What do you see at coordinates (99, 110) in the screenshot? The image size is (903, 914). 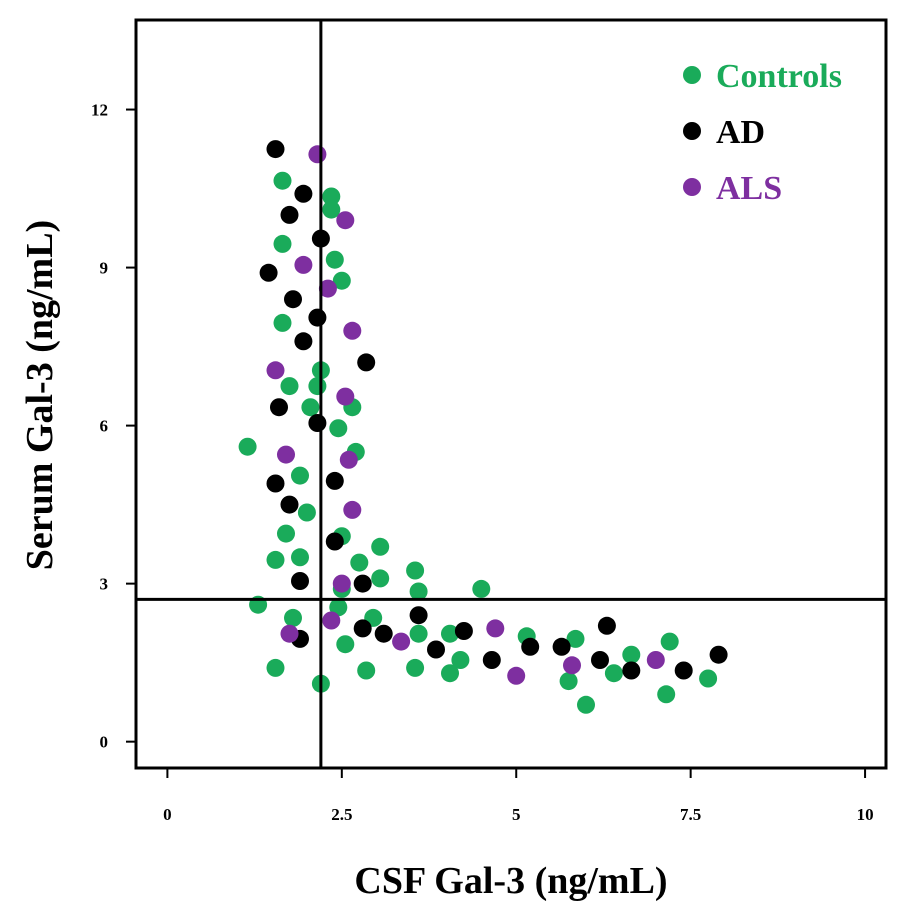 I see `y-tick-label: 12` at bounding box center [99, 110].